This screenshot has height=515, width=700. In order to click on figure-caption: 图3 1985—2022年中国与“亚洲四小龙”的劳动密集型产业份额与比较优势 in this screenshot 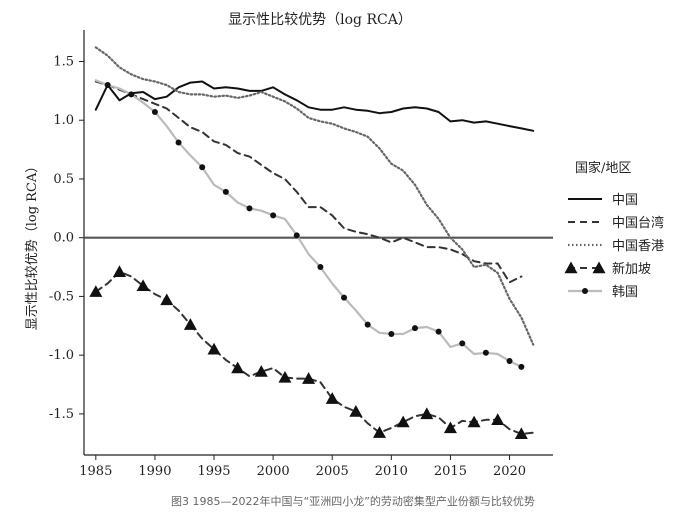, I will do `click(353, 501)`.